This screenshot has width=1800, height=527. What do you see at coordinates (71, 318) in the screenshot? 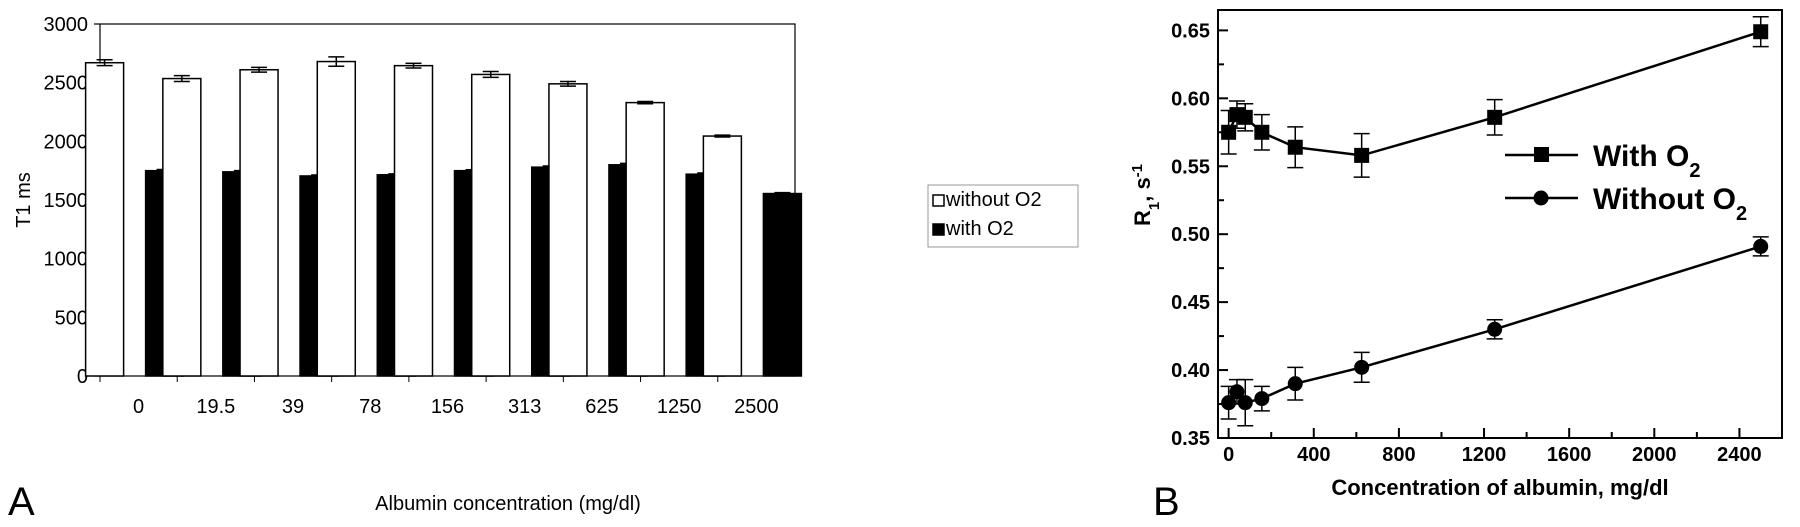
I see `y-tick-label: 500` at bounding box center [71, 318].